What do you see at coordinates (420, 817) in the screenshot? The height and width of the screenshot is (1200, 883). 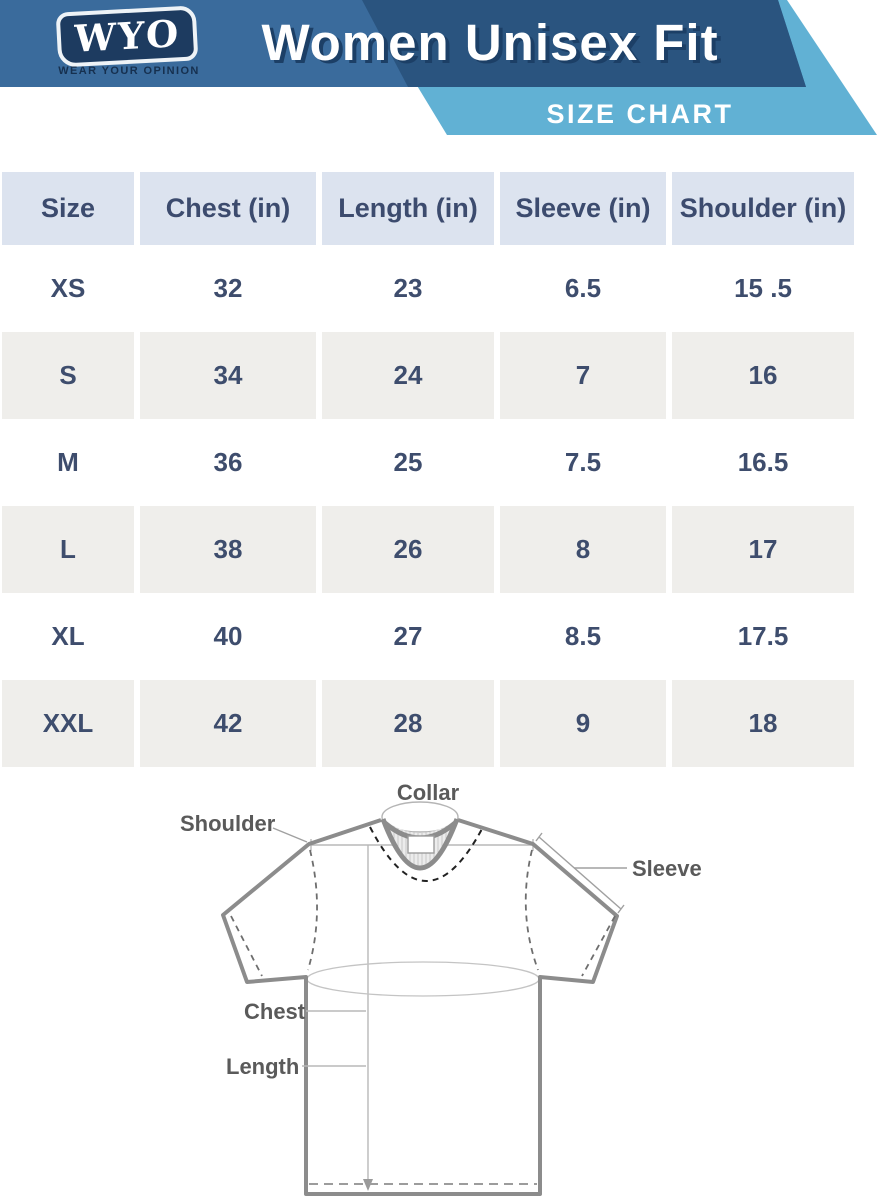 I see `collar-opening-ellipse` at bounding box center [420, 817].